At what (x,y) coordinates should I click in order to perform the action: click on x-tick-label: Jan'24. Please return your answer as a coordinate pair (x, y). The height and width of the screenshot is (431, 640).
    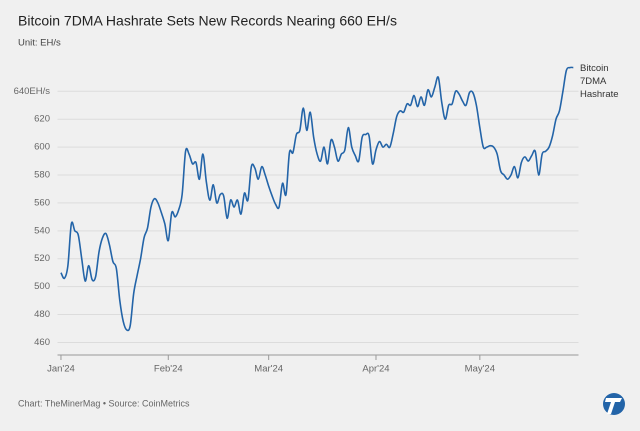
    Looking at the image, I should click on (61, 369).